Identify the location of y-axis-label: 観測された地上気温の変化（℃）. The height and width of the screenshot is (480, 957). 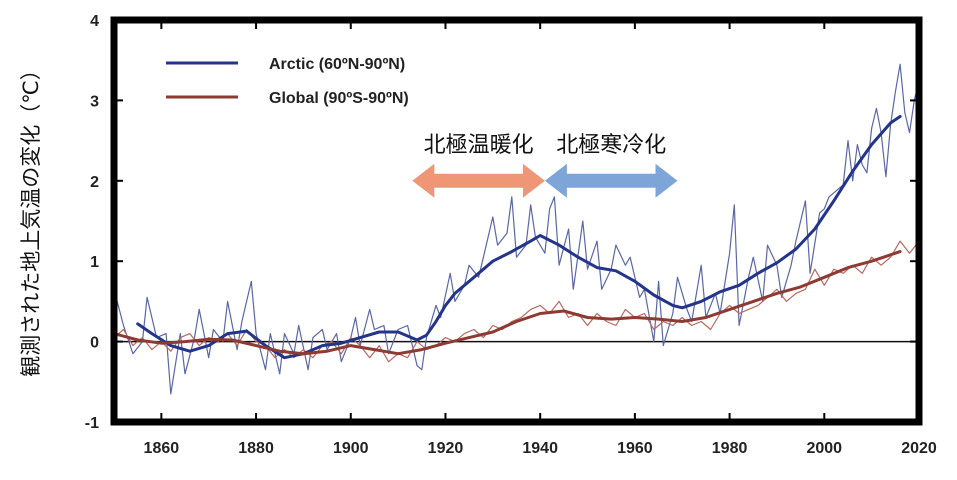
(31, 218).